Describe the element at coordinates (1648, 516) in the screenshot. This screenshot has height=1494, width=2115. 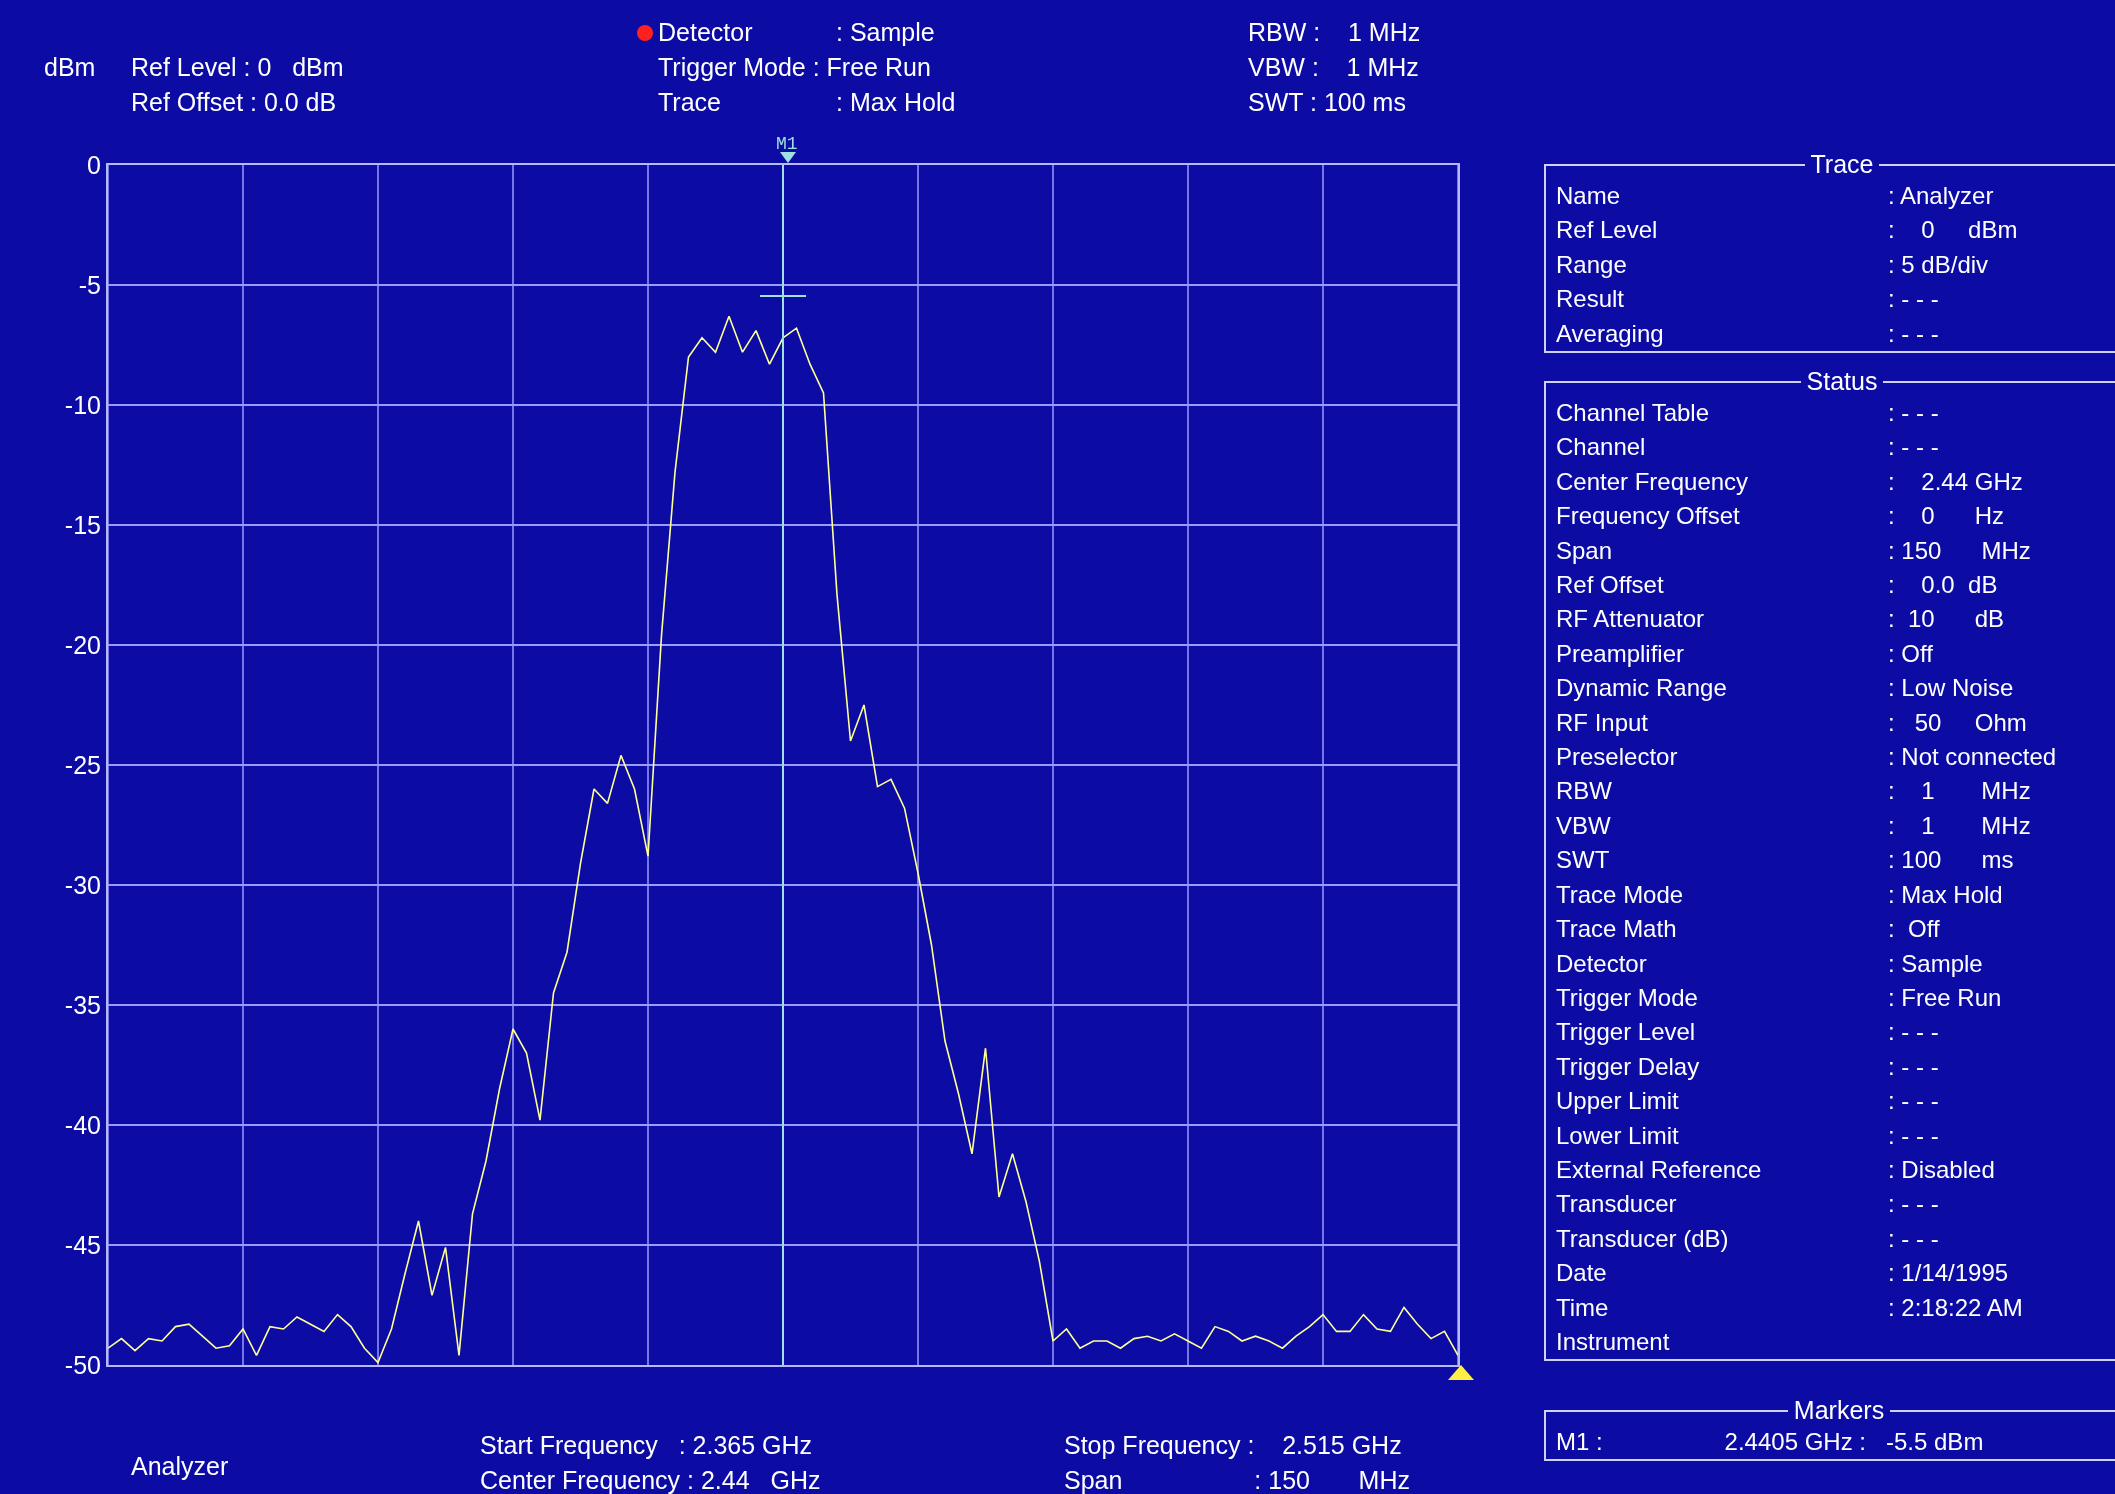
I see `text: Frequency Offset` at that location.